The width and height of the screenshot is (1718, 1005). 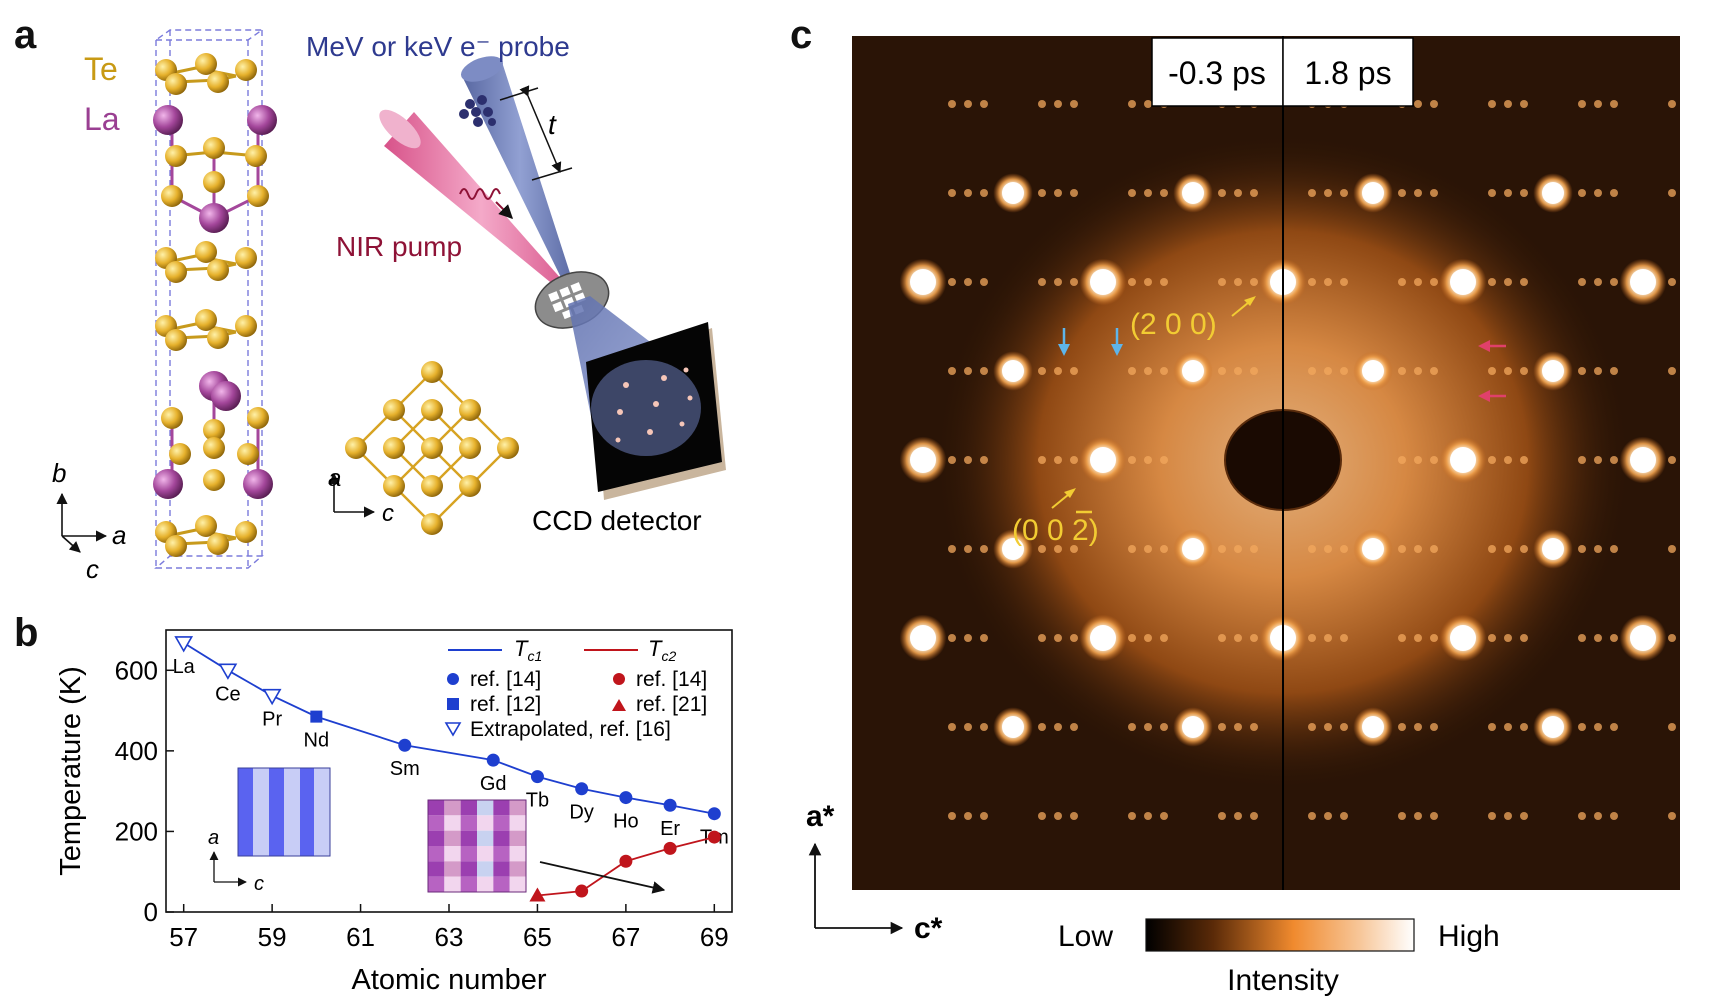 I want to click on colorbar, so click(x=1280, y=935).